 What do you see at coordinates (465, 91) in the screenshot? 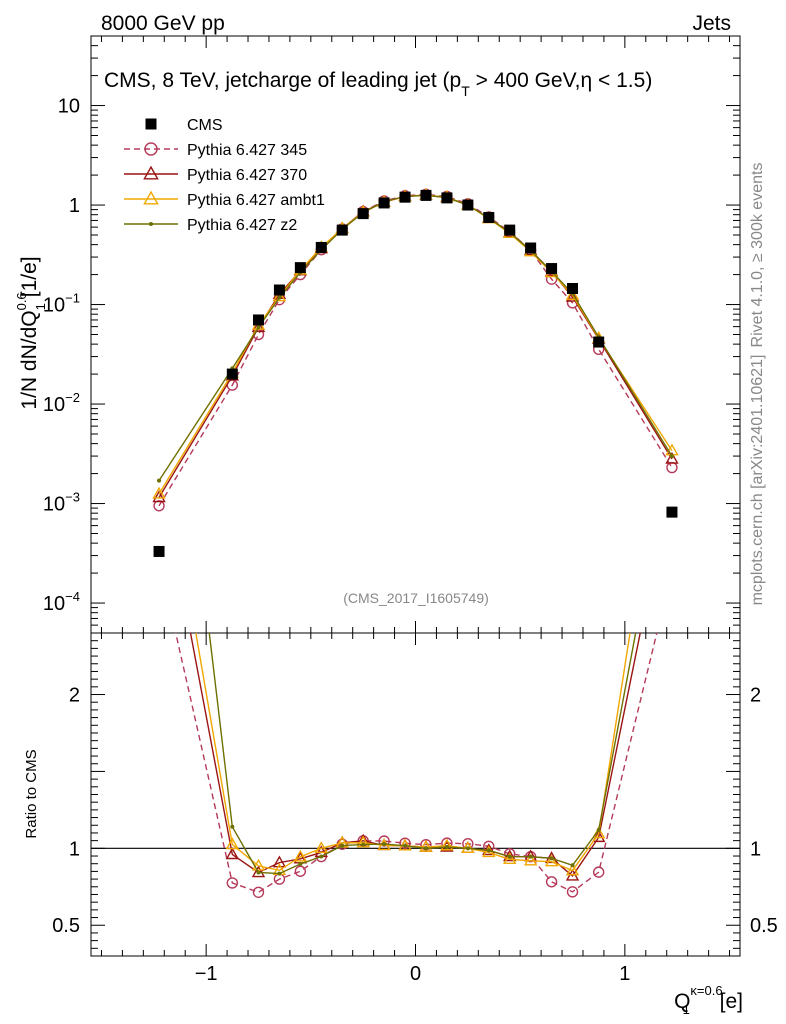
I see `title-sub: T` at bounding box center [465, 91].